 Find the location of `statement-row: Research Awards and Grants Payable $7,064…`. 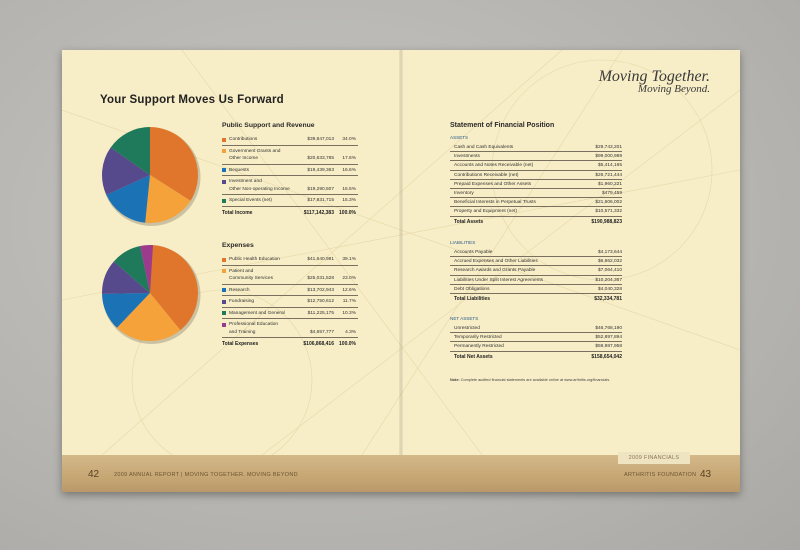

statement-row: Research Awards and Grants Payable $7,064… is located at coordinates (536, 271).